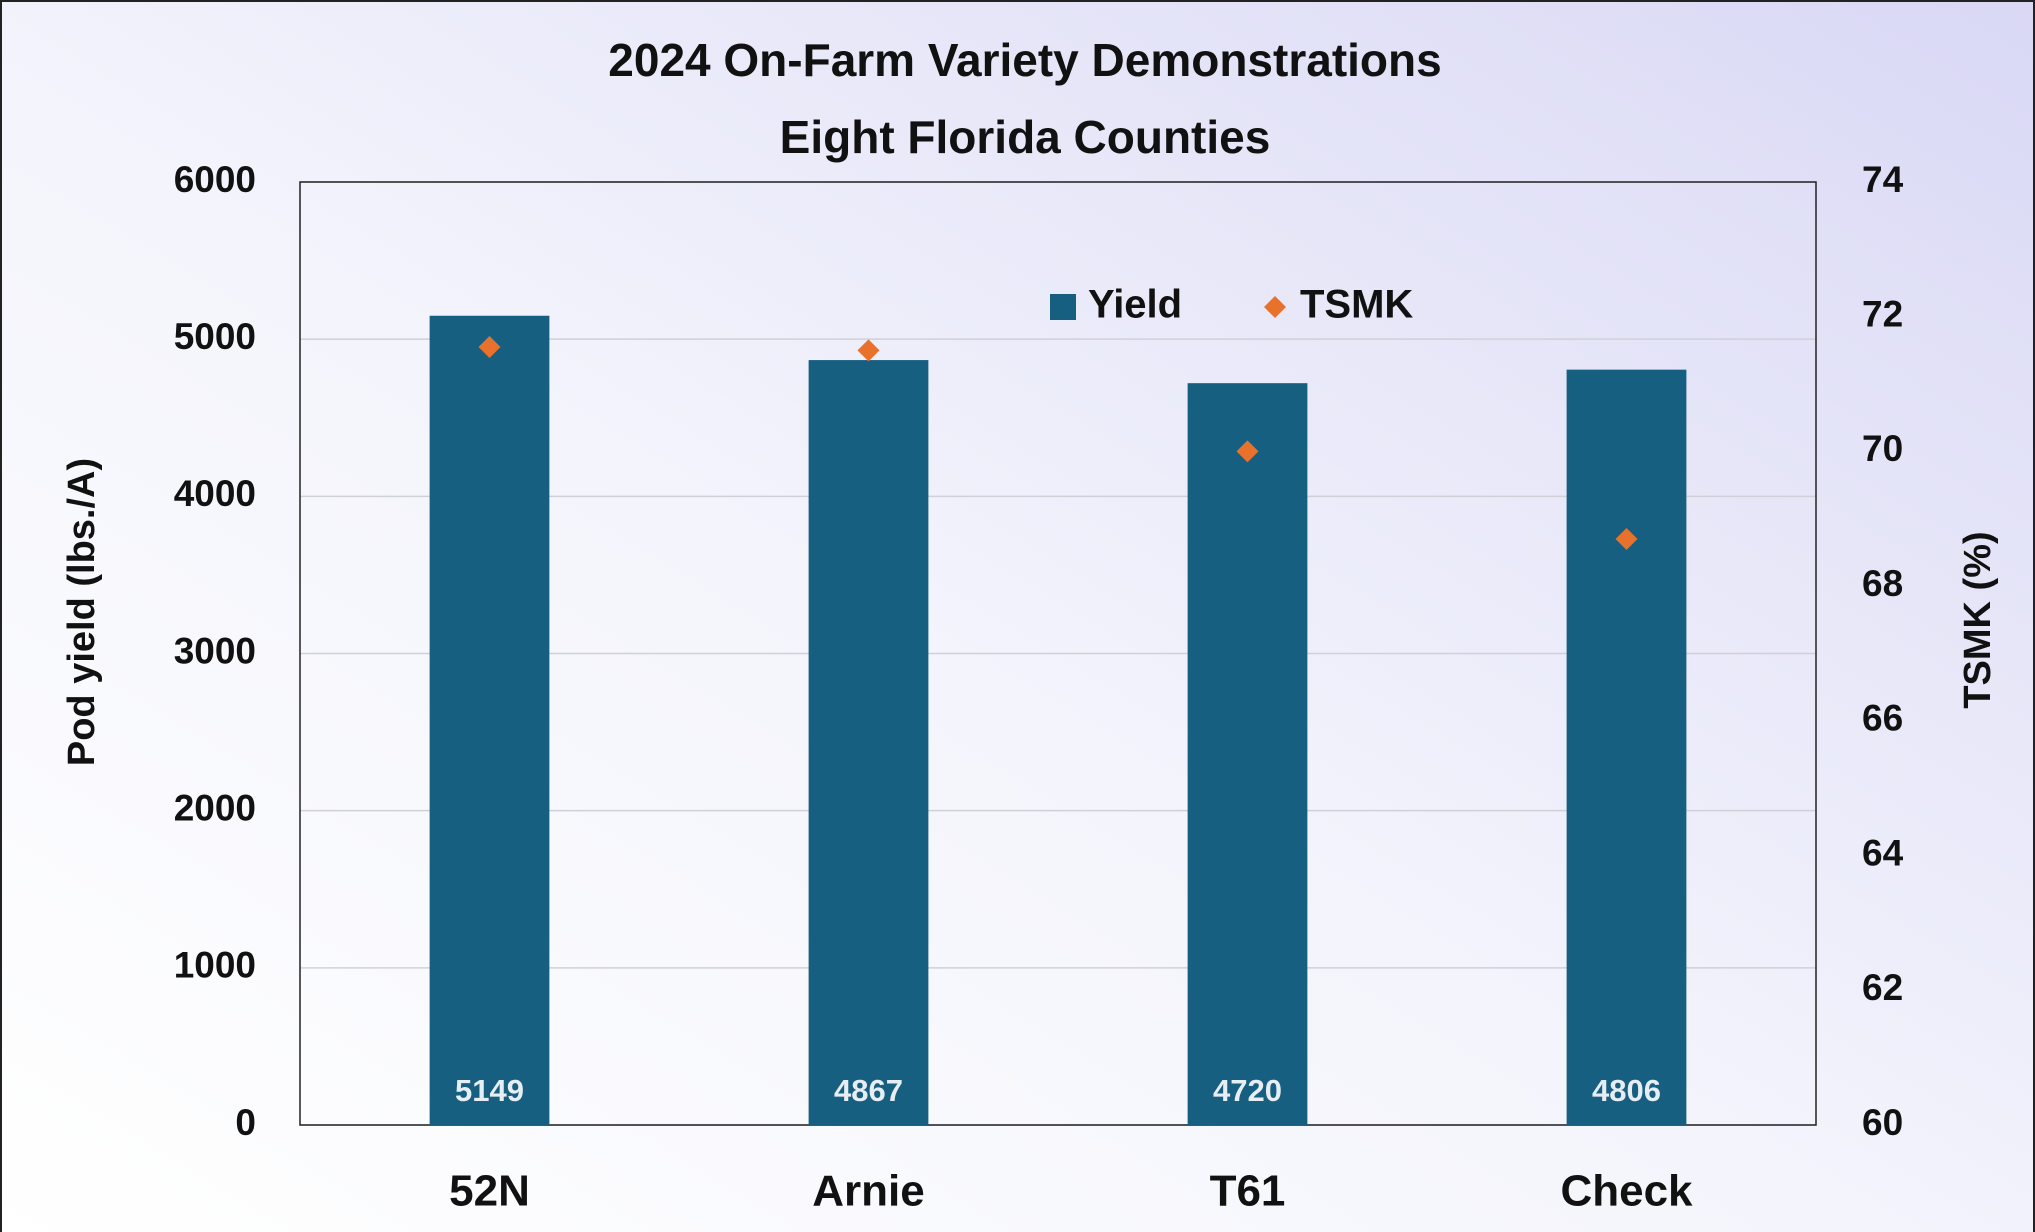  Describe the element at coordinates (215, 807) in the screenshot. I see `y-tick-label: 2000` at that location.